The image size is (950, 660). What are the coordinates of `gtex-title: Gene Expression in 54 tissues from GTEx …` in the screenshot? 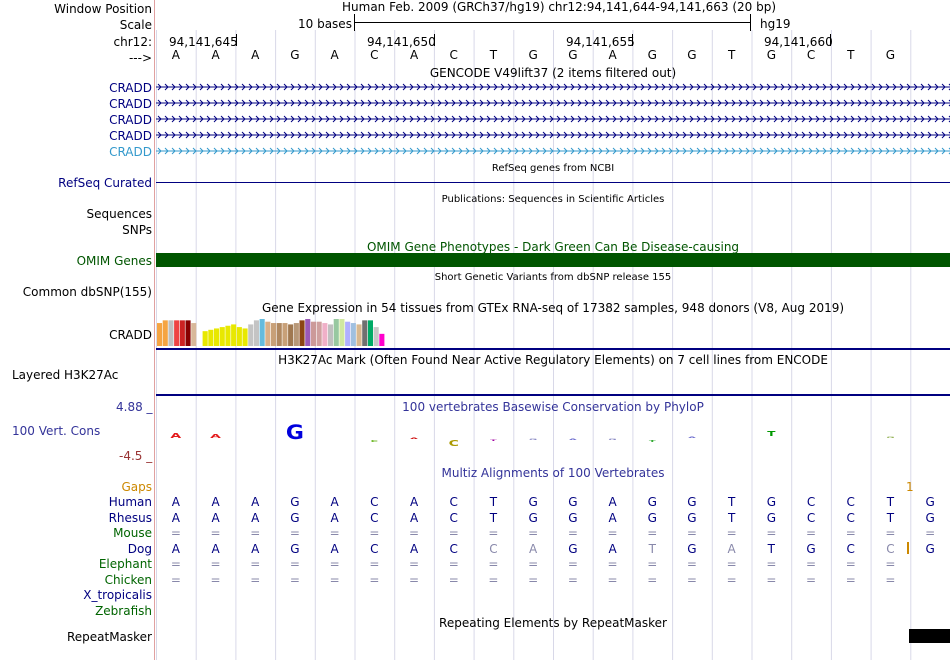 It's located at (553, 308).